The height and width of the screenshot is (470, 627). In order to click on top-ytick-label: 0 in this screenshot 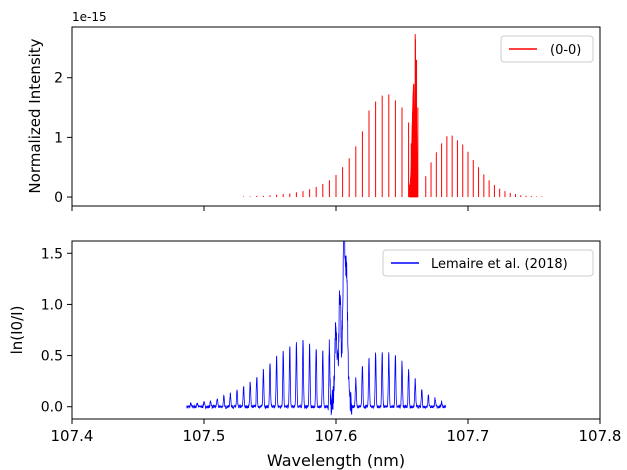, I will do `click(58, 198)`.